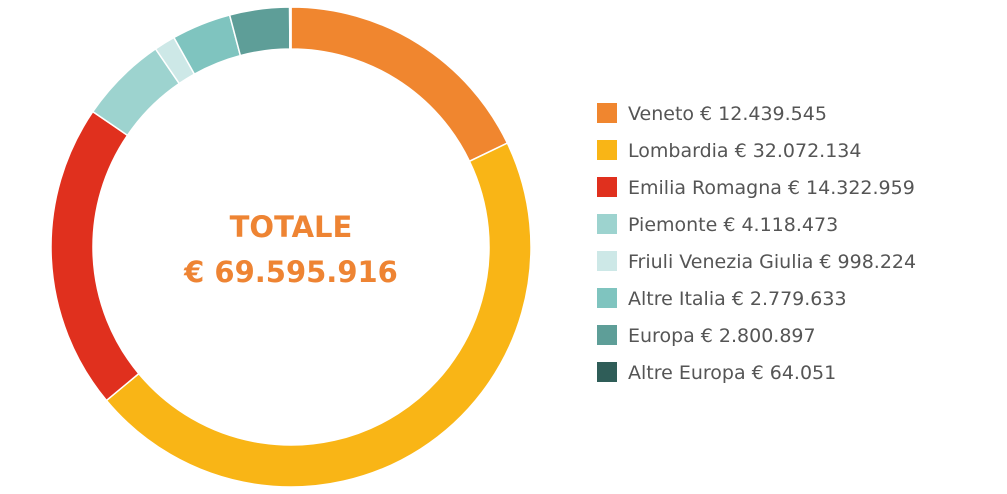 The height and width of the screenshot is (494, 1007). What do you see at coordinates (290, 272) in the screenshot?
I see `center-total: € 69.595.916` at bounding box center [290, 272].